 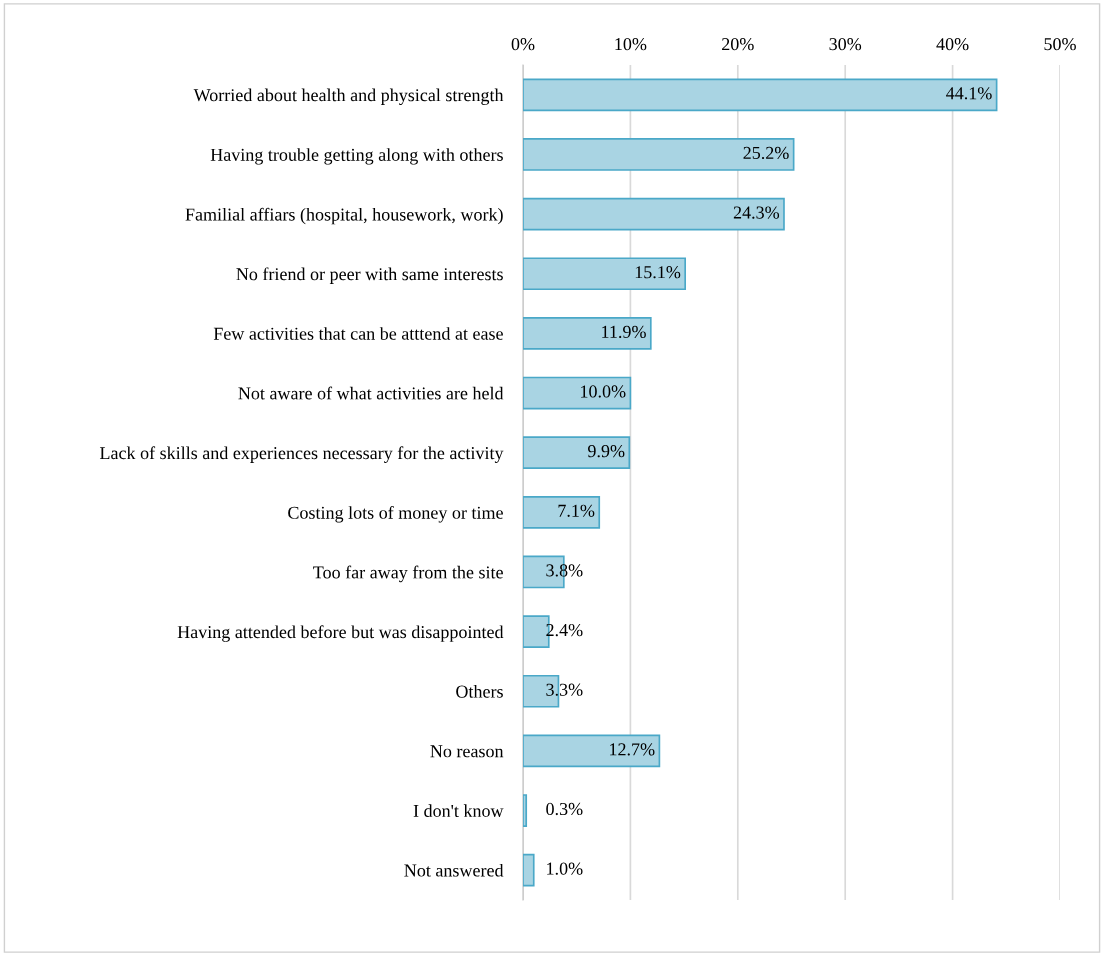 What do you see at coordinates (952, 44) in the screenshot?
I see `x-tick-label: 40%` at bounding box center [952, 44].